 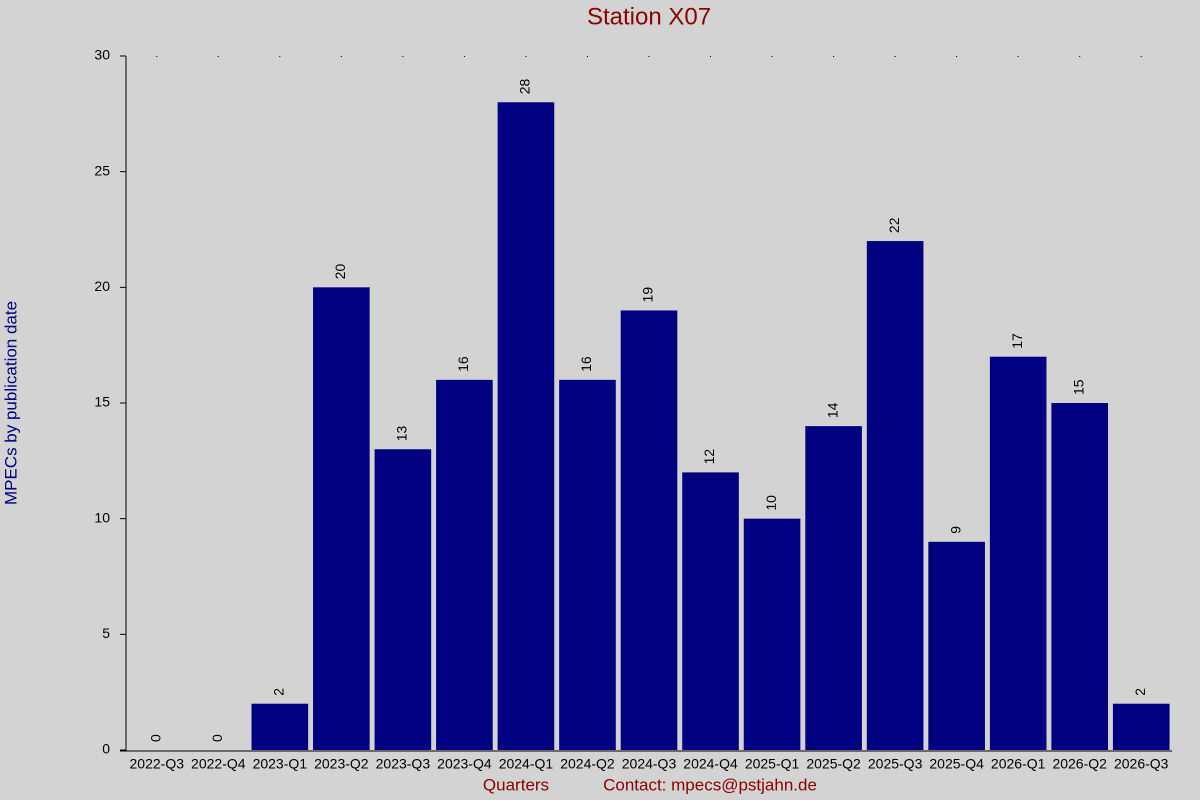 What do you see at coordinates (157, 764) in the screenshot?
I see `x-tick-label: 2022-Q3` at bounding box center [157, 764].